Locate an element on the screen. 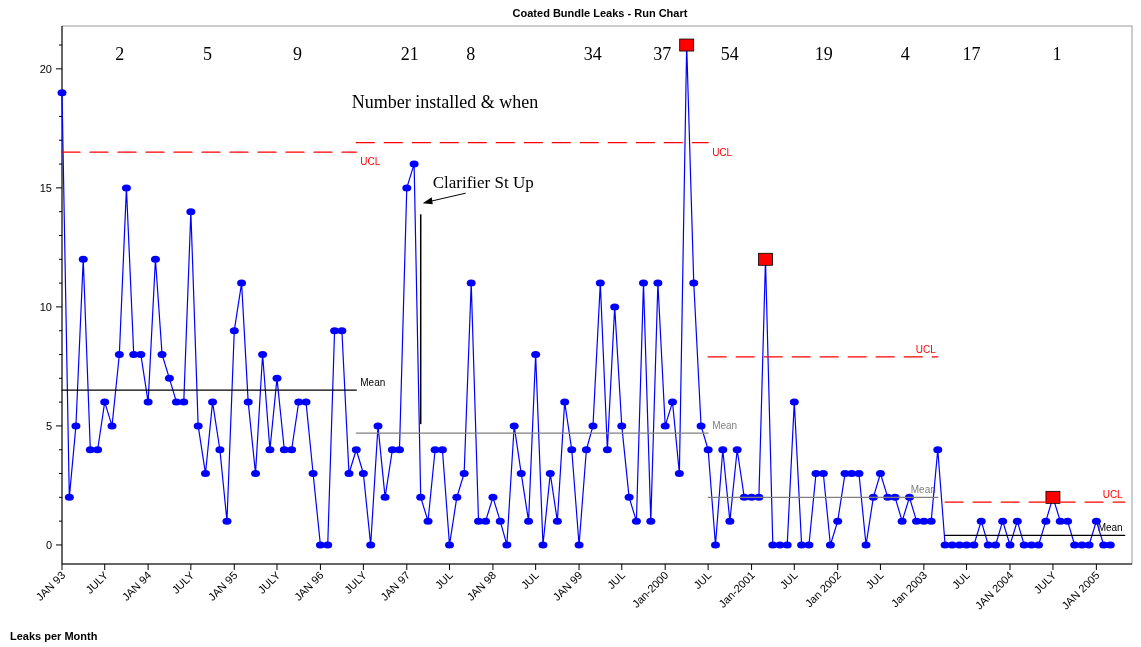 The height and width of the screenshot is (647, 1141). y-tick-label: 5 is located at coordinates (48, 425).